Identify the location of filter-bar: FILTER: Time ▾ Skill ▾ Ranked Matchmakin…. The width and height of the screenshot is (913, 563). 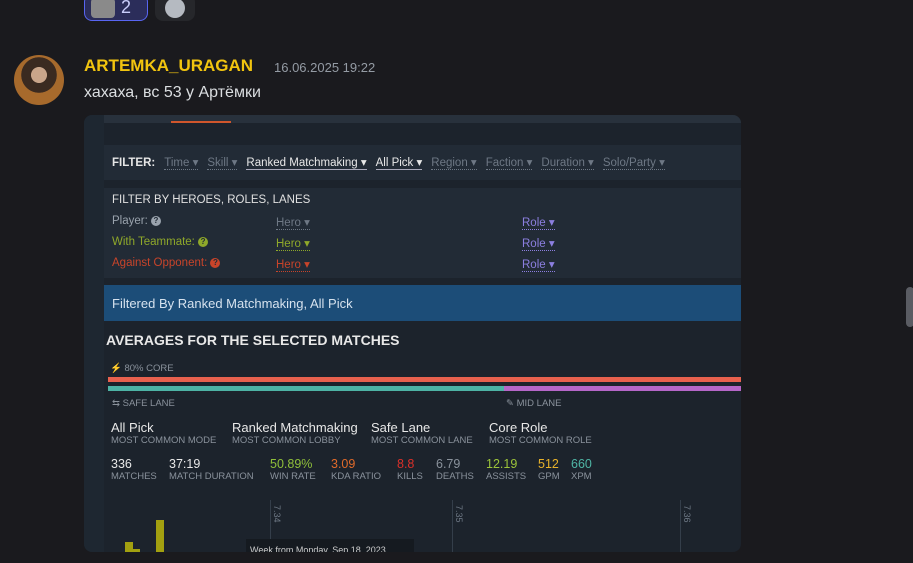
(422, 162).